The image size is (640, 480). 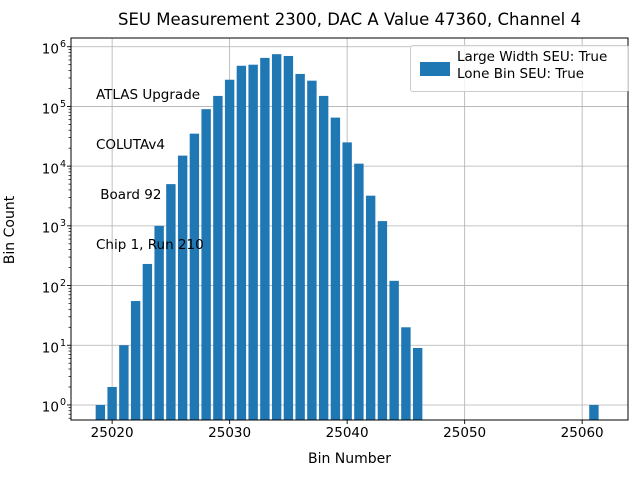 I want to click on y-tick-label: 105, so click(x=33, y=107).